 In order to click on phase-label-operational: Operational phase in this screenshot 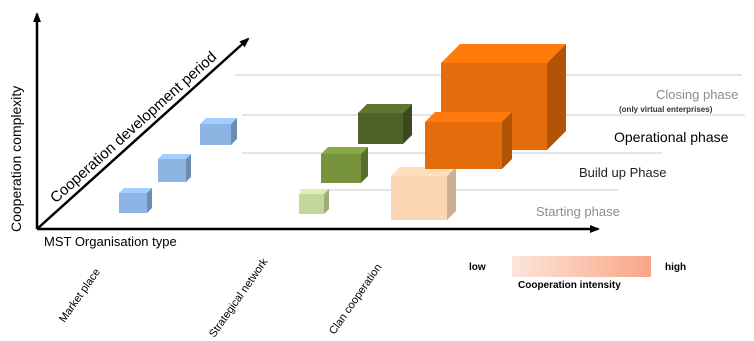, I will do `click(671, 137)`.